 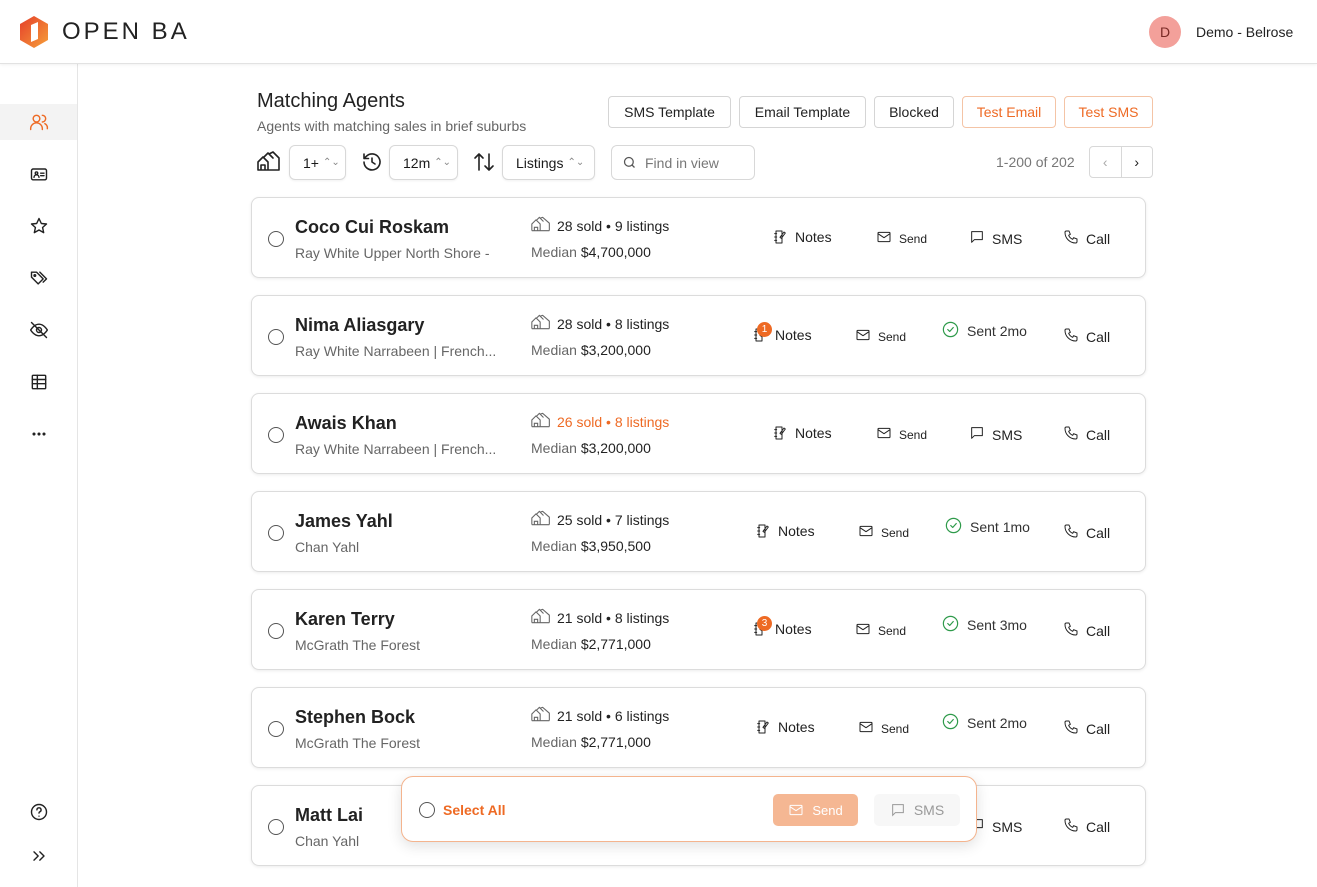 I want to click on help-icon, so click(x=38, y=812).